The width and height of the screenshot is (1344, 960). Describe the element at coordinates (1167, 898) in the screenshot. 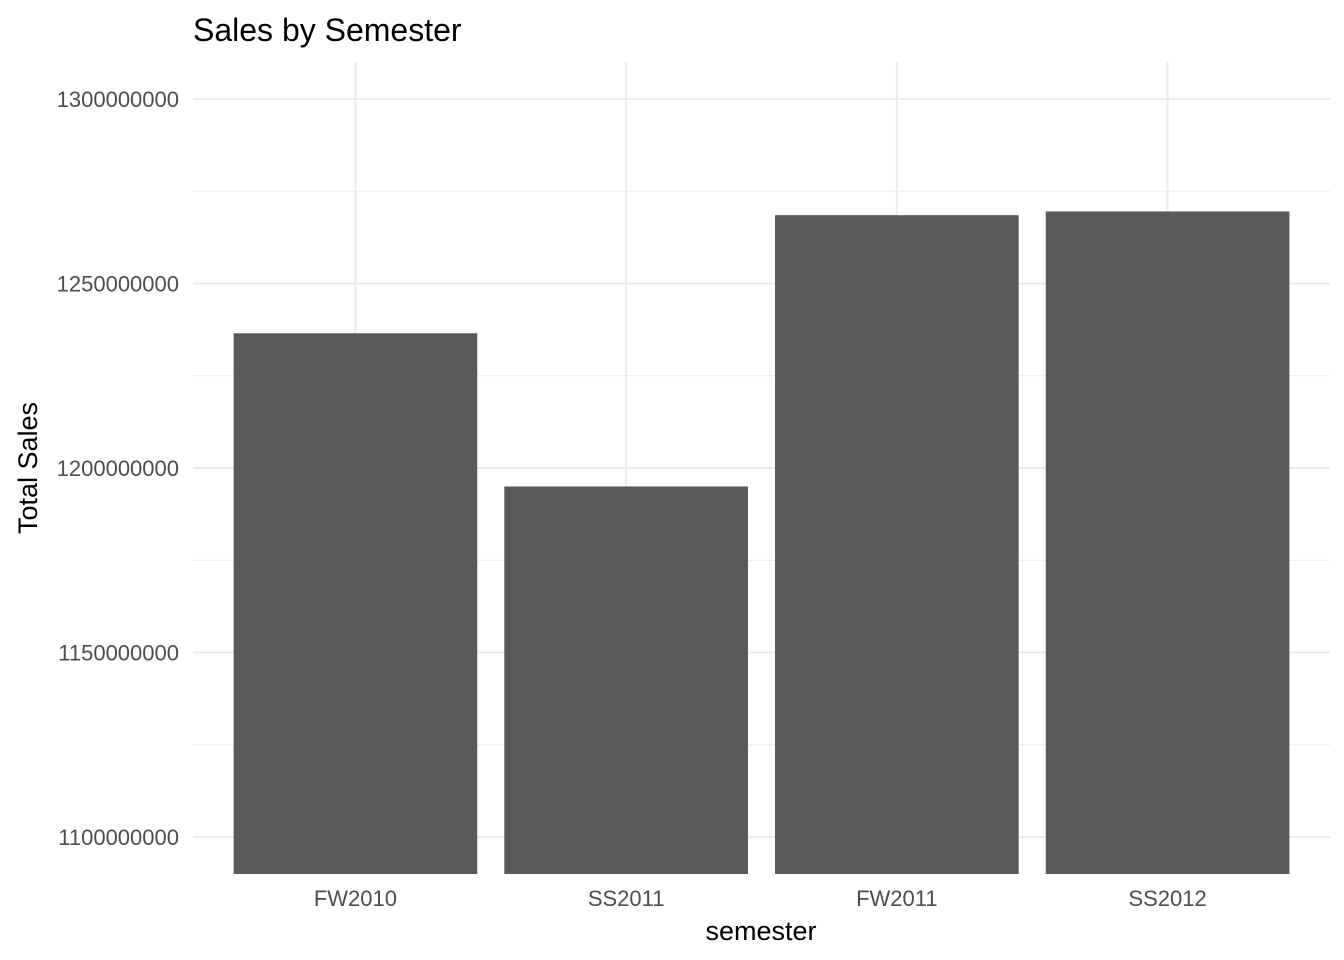

I see `x-tick-label: SS2012` at that location.